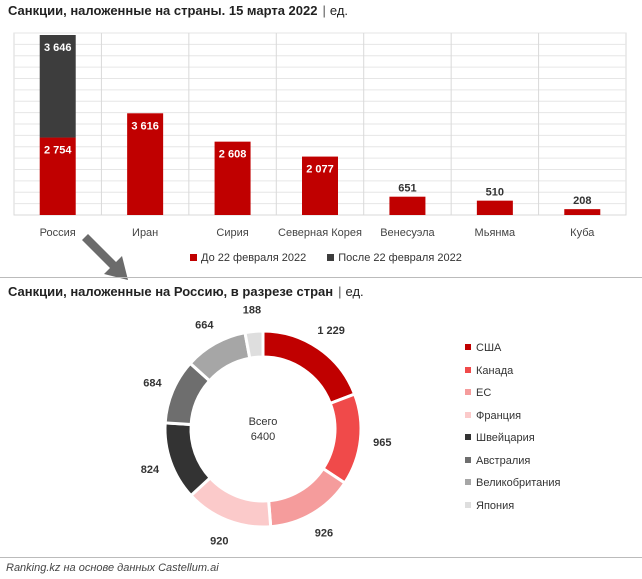 This screenshot has height=579, width=642. I want to click on category-label-2: Сирия, so click(232, 233).